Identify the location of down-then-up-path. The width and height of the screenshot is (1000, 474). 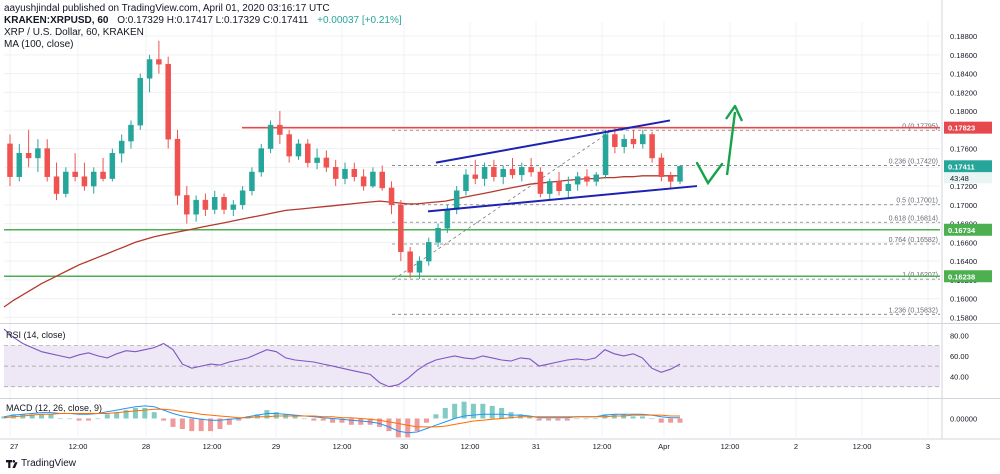
(709, 173).